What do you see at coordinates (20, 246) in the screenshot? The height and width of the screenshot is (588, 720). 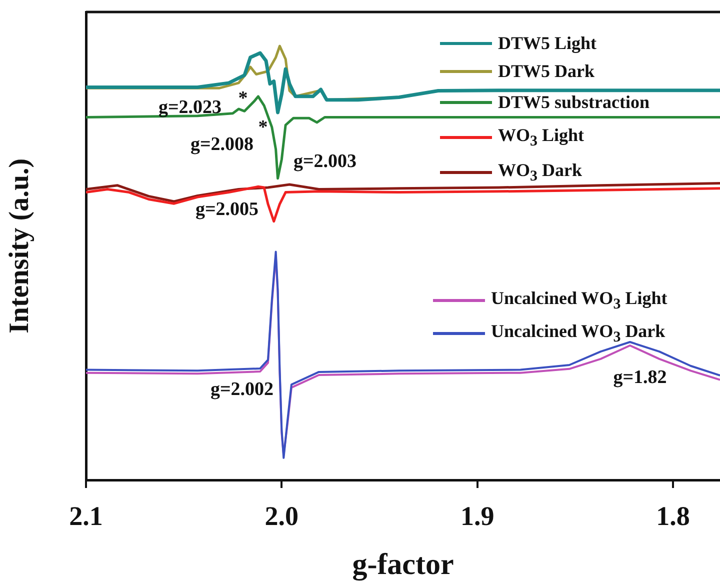 I see `y-axis-title: Intensity (a.u.)` at bounding box center [20, 246].